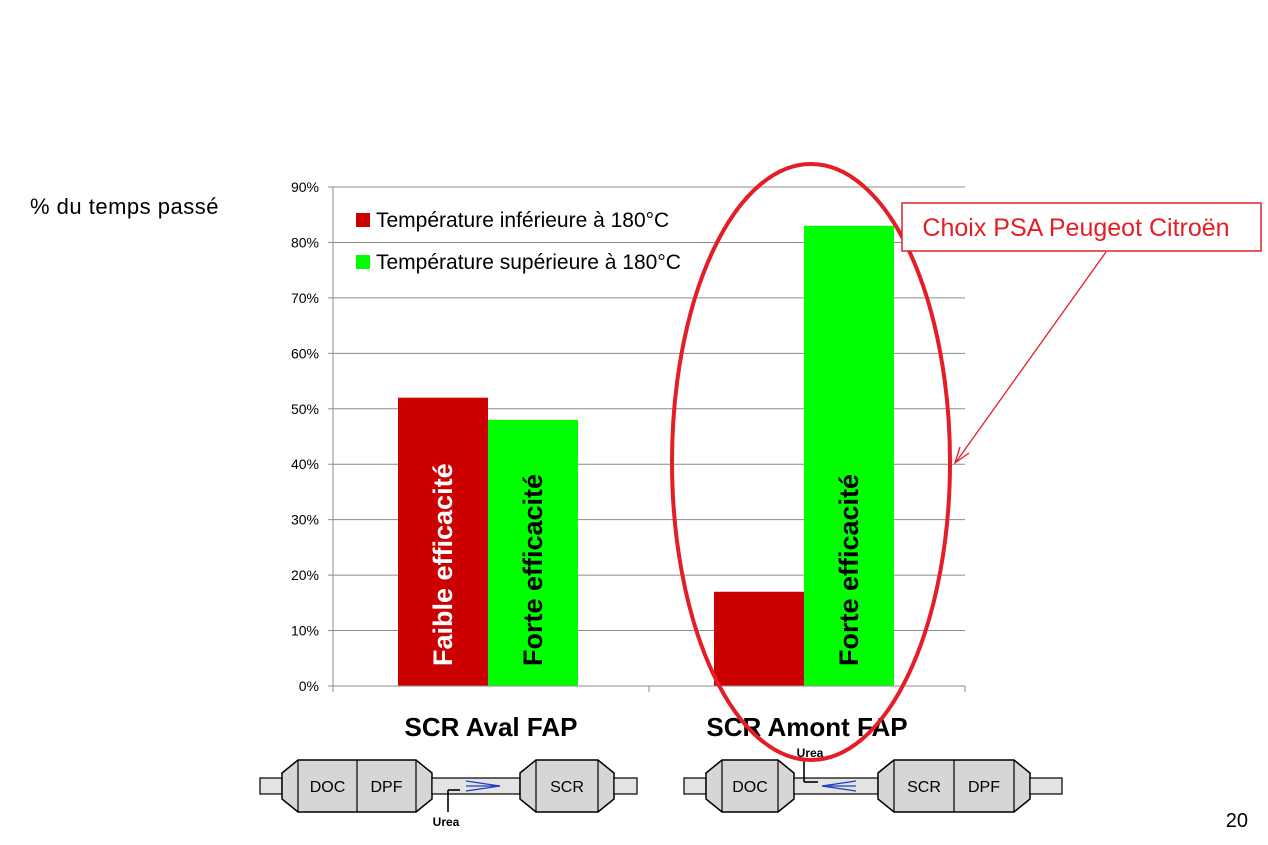 This screenshot has height=845, width=1268. I want to click on bar-label: Faible efficacité, so click(443, 564).